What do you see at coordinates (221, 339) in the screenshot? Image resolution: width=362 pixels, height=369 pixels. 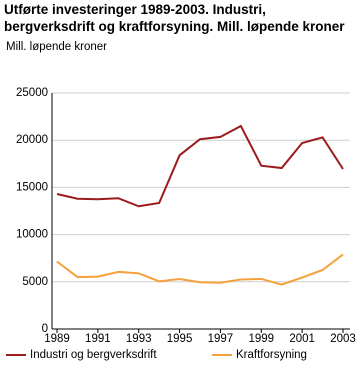 I see `x-tick-label: 1997` at bounding box center [221, 339].